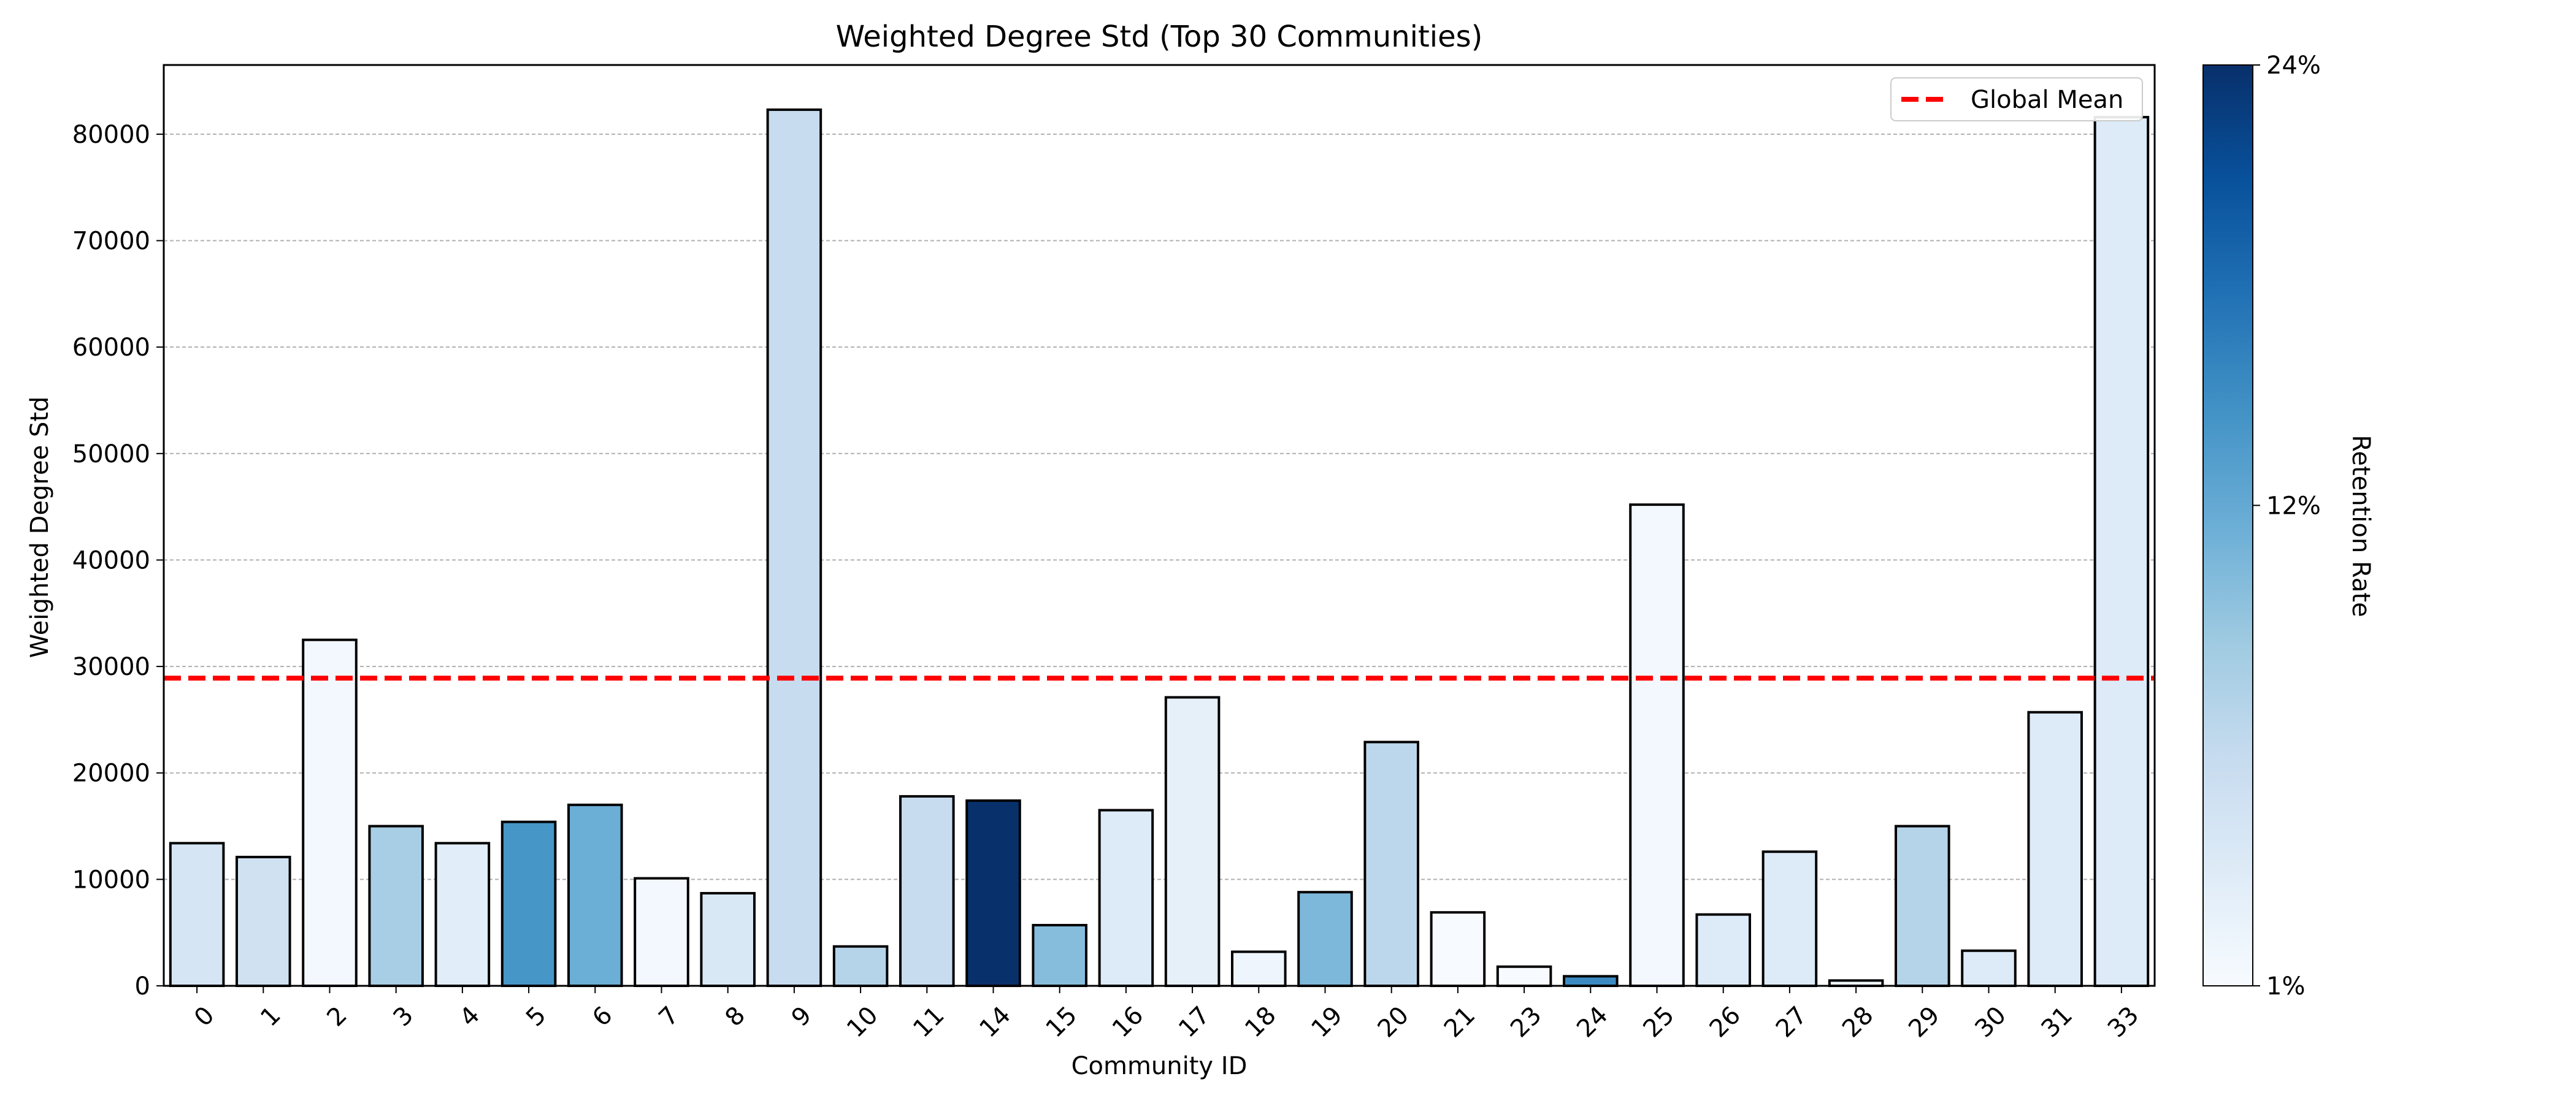 The width and height of the screenshot is (2576, 1106). What do you see at coordinates (111, 667) in the screenshot?
I see `y-tick-label: 30000` at bounding box center [111, 667].